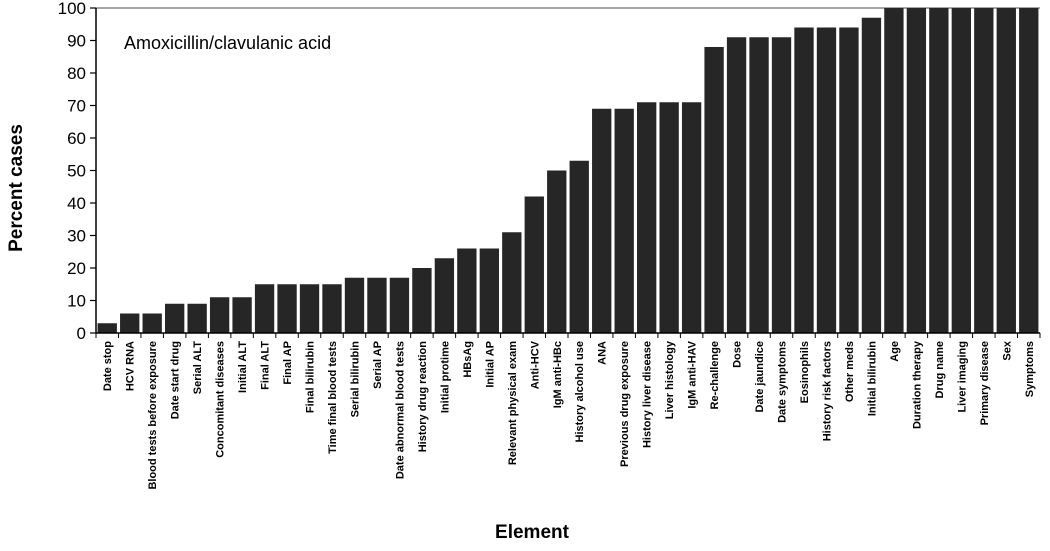  What do you see at coordinates (532, 532) in the screenshot?
I see `x-axis-title: Element` at bounding box center [532, 532].